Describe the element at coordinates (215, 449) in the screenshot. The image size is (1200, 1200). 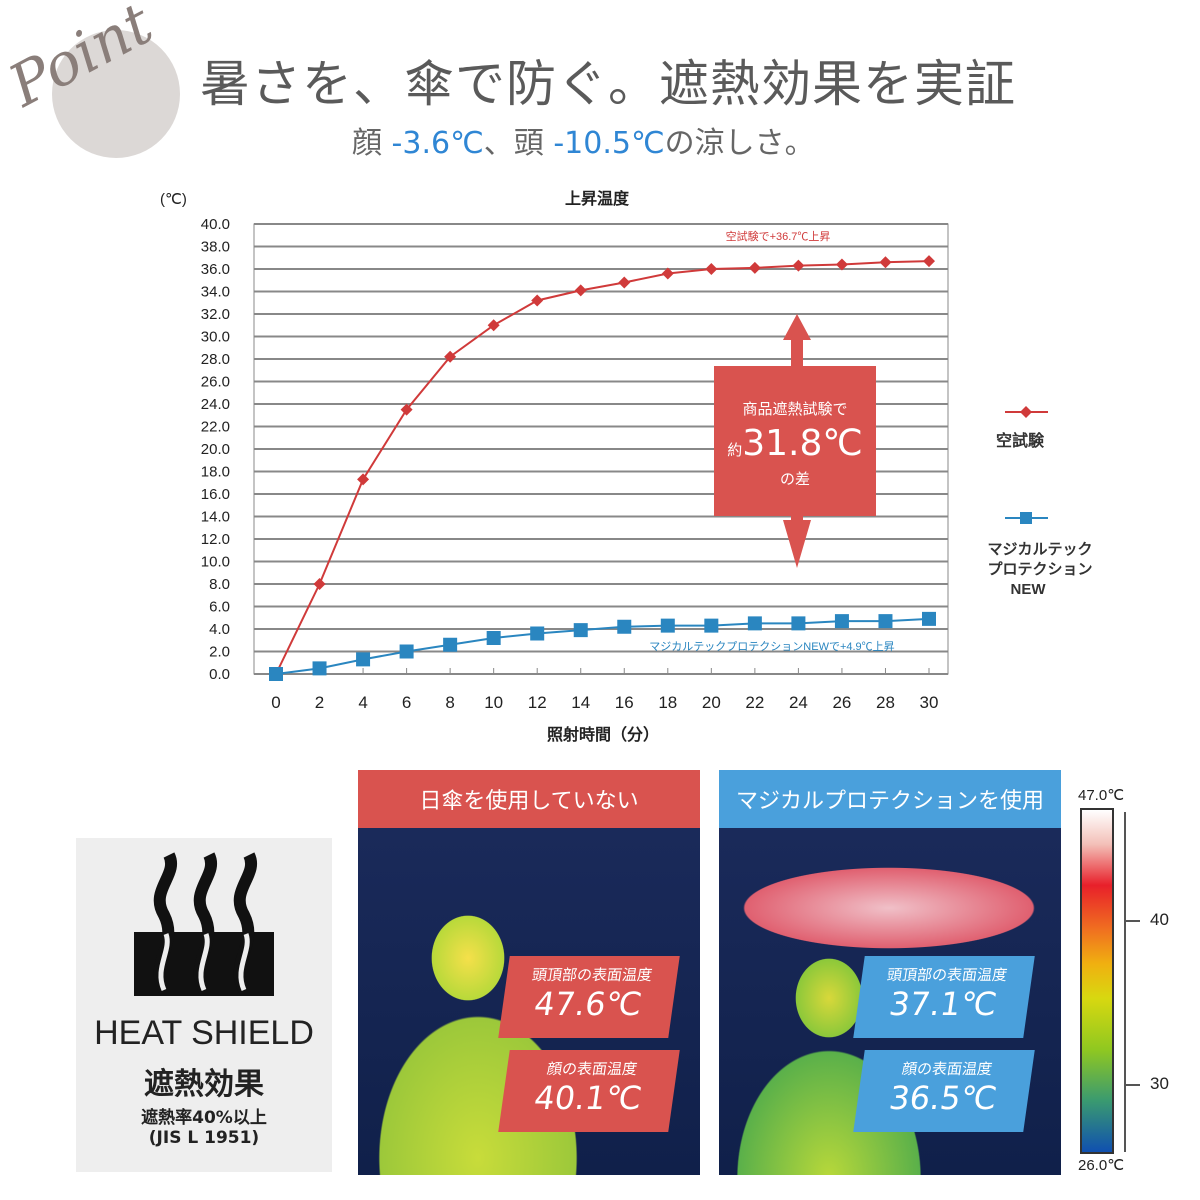
I see `y-tick-label: 20.0` at that location.